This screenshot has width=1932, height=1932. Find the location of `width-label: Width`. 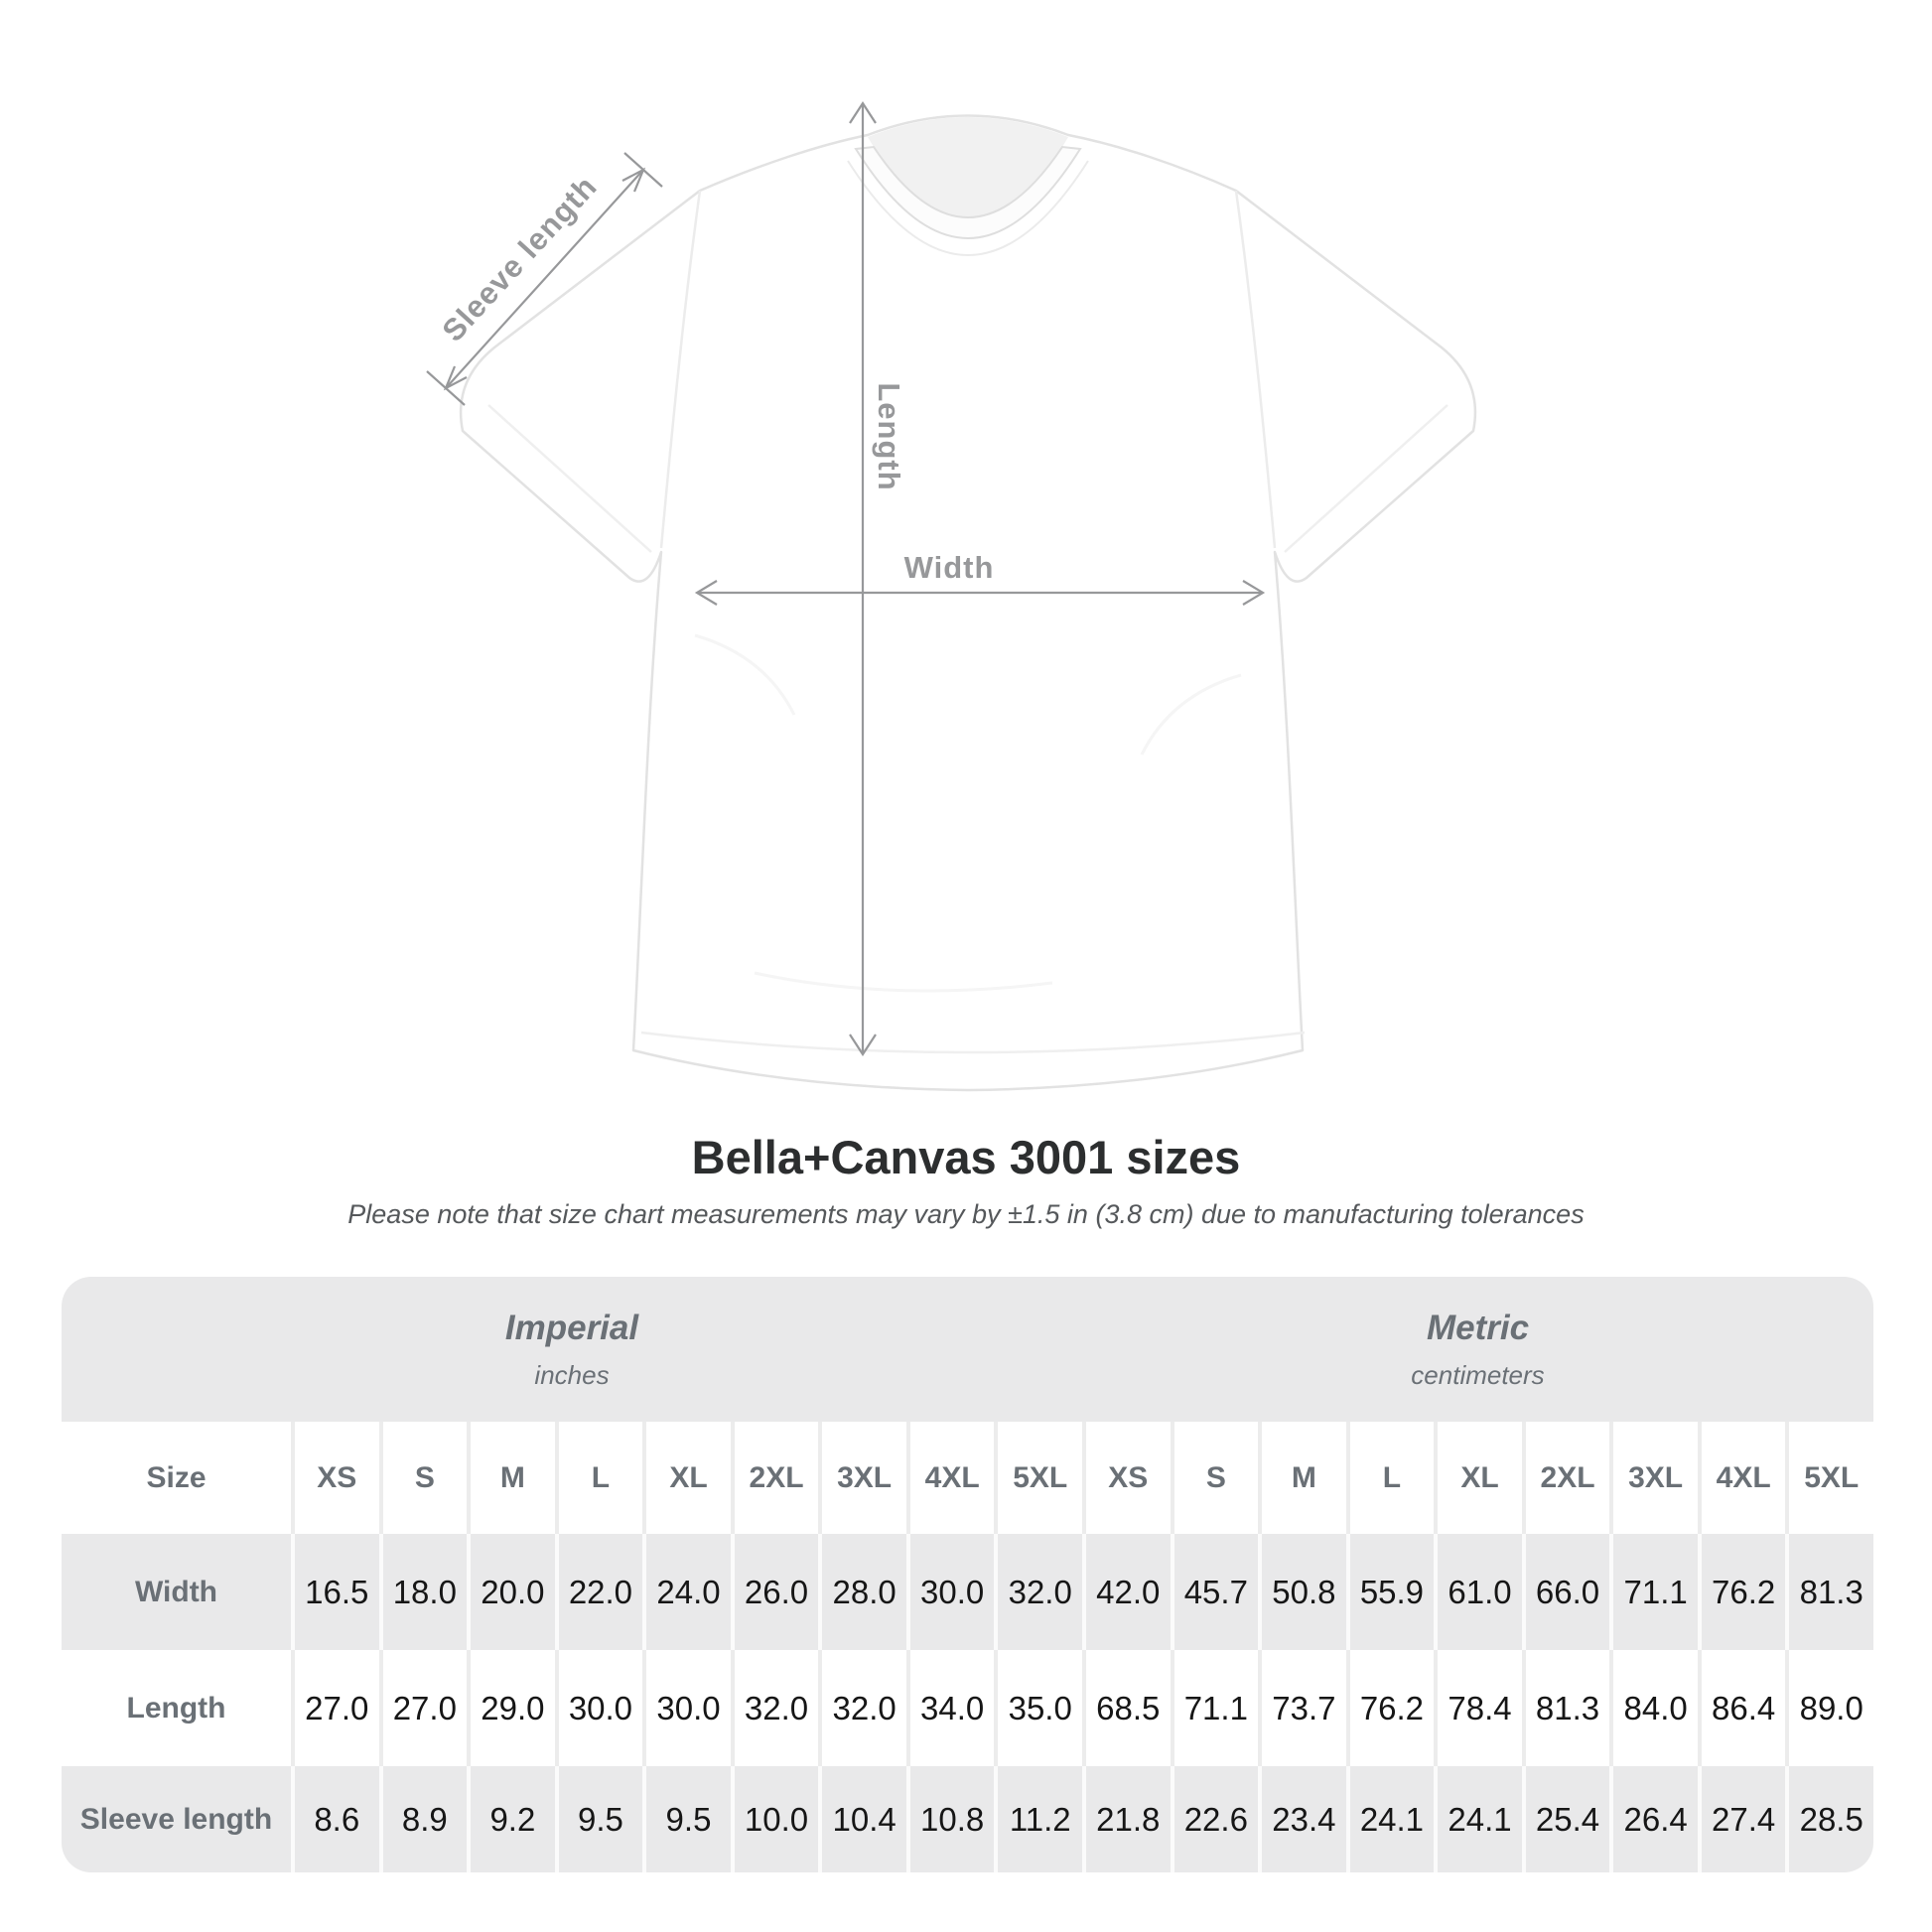

width-label: Width is located at coordinates (950, 568).